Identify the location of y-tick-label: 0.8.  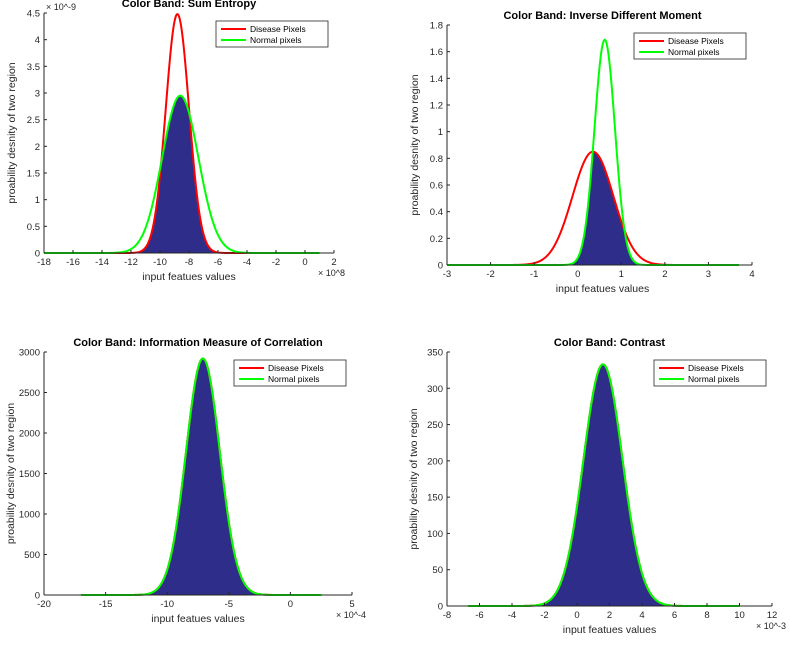
(436, 159).